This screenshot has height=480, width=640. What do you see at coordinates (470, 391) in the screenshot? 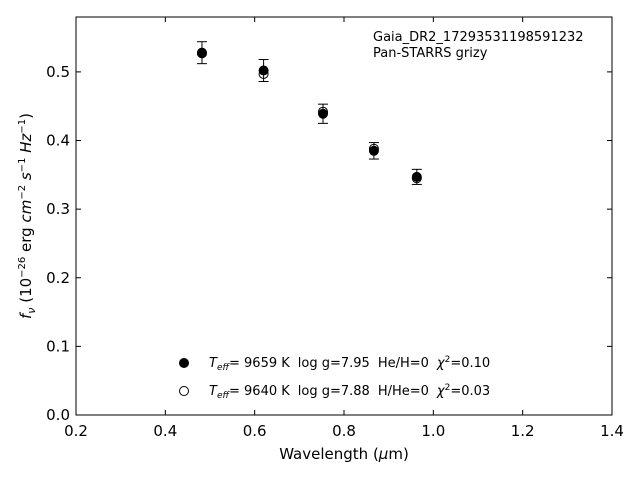
I see `legend-chi2-2: =0.03` at bounding box center [470, 391].